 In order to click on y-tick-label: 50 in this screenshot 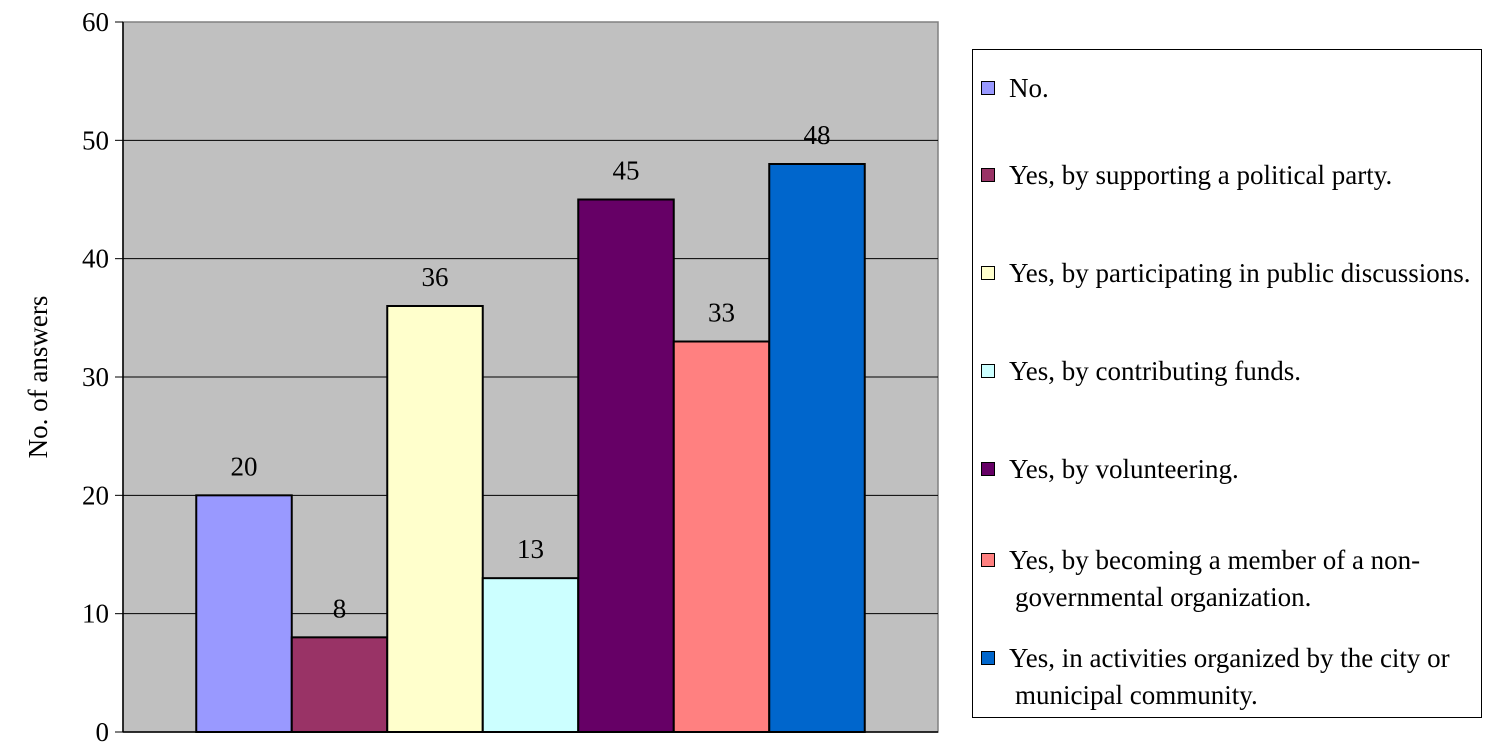, I will do `click(95, 140)`.